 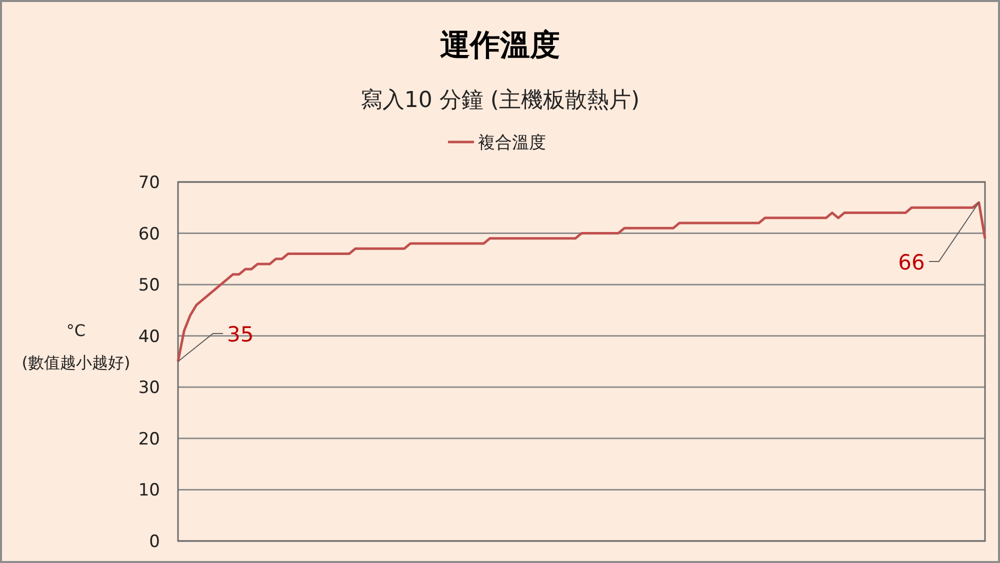 I want to click on y-tick-label: 50, so click(x=149, y=286).